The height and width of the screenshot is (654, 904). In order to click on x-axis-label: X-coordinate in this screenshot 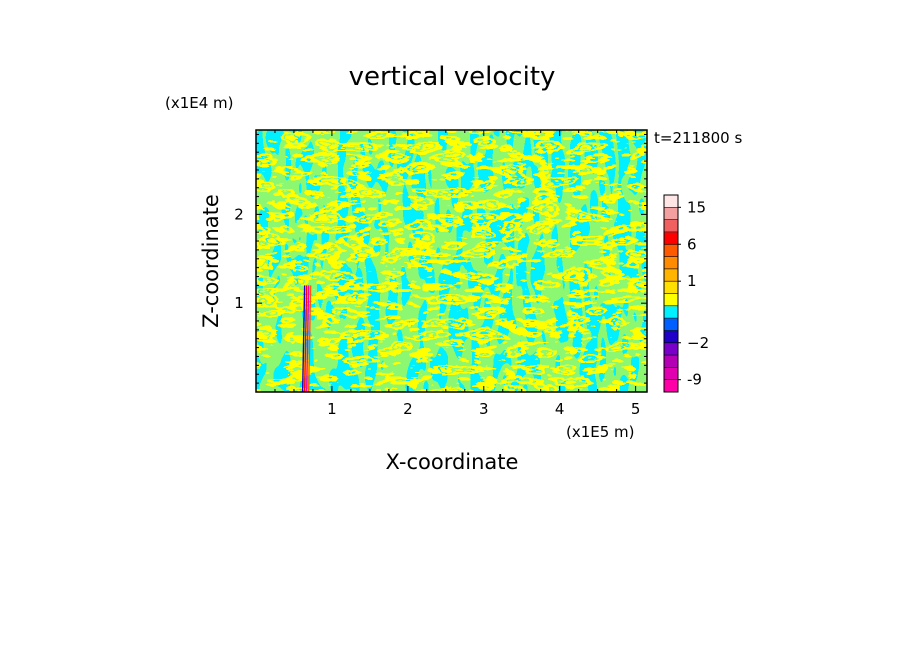, I will do `click(452, 462)`.